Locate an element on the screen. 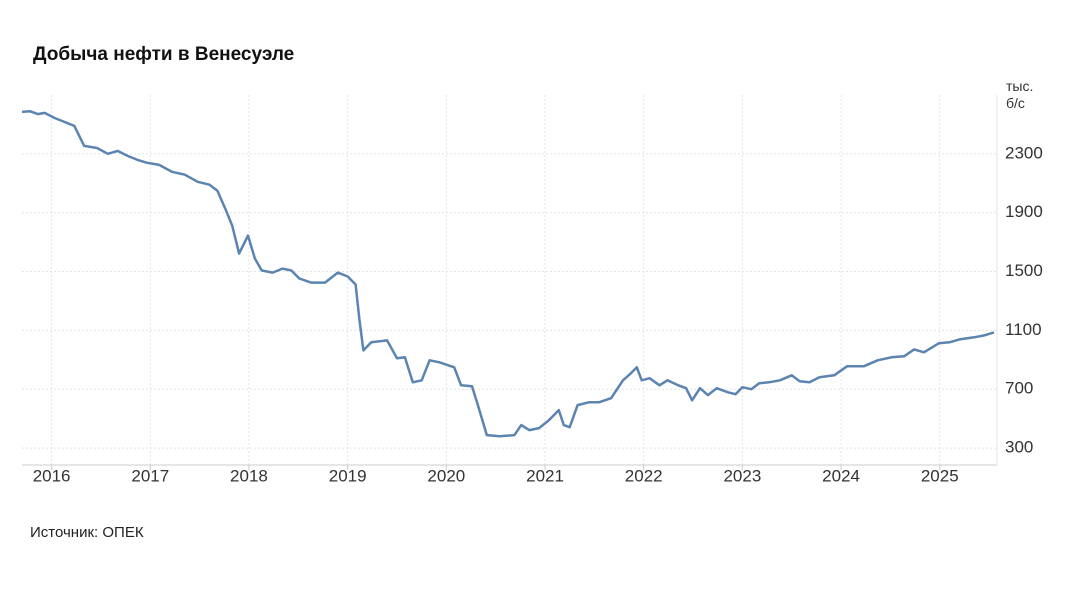  x-tick-label: 2022 is located at coordinates (644, 475).